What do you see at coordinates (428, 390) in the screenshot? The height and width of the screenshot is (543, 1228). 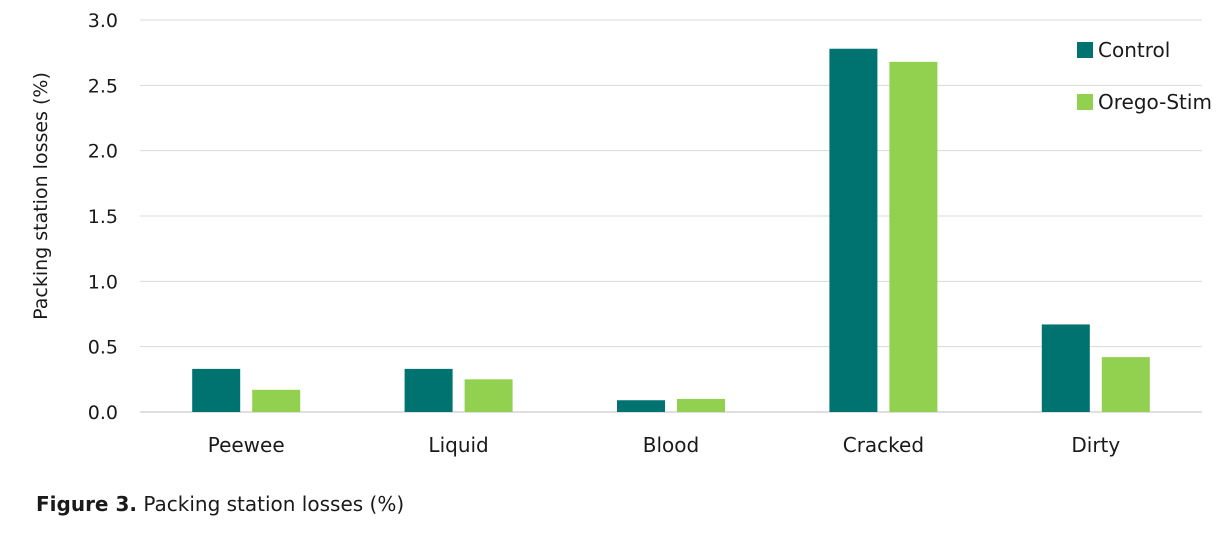 I see `bar-control-liquid` at bounding box center [428, 390].